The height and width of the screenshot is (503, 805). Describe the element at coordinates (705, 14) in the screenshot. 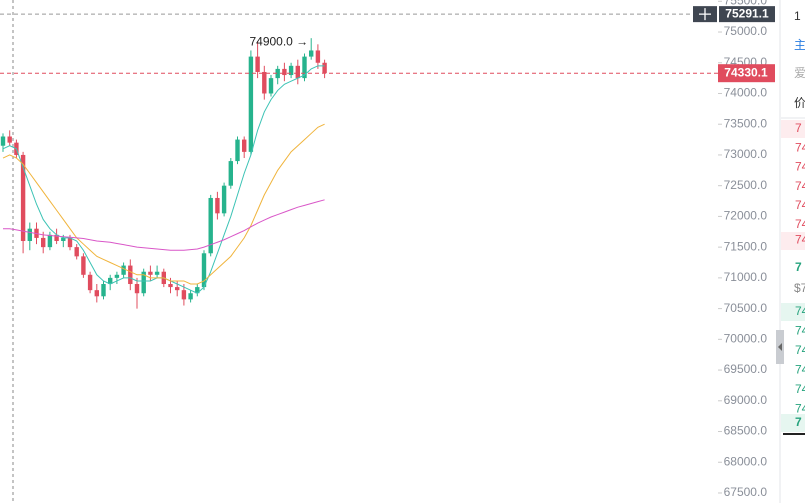

I see `plus-icon` at that location.